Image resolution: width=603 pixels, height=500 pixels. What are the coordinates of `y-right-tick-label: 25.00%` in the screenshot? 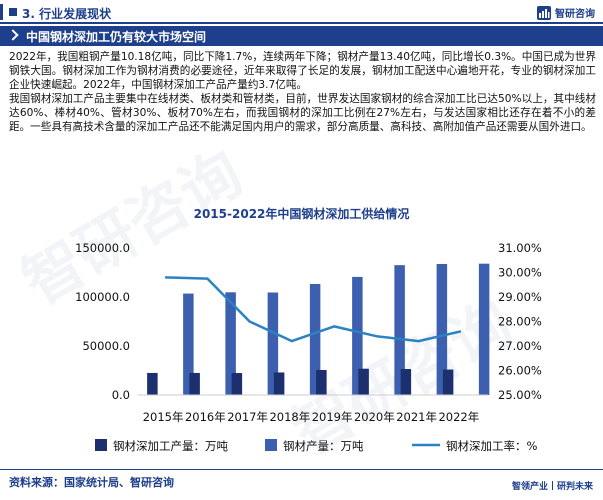 It's located at (520, 395).